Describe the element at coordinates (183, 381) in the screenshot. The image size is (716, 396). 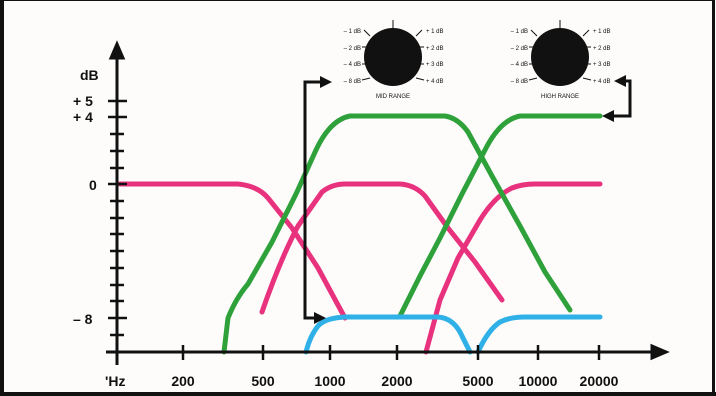
I see `x-tick-label: 200` at that location.